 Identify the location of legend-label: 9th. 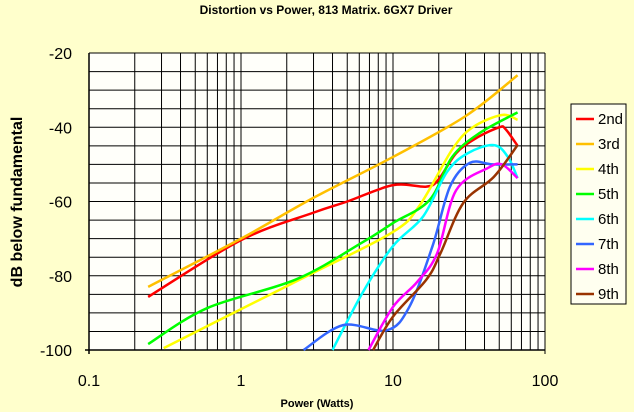
(608, 294).